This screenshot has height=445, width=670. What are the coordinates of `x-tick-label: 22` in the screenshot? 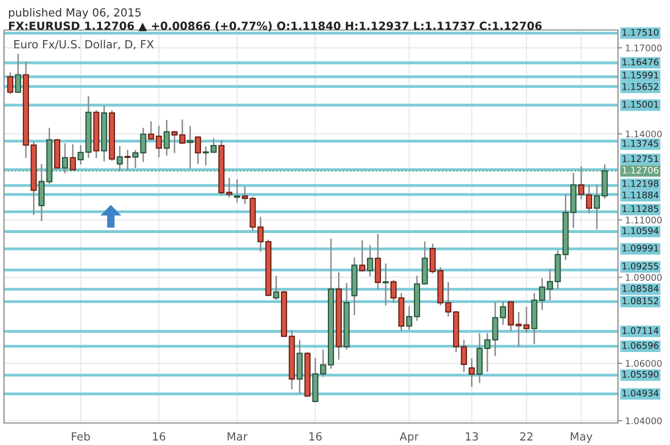 It's located at (526, 436).